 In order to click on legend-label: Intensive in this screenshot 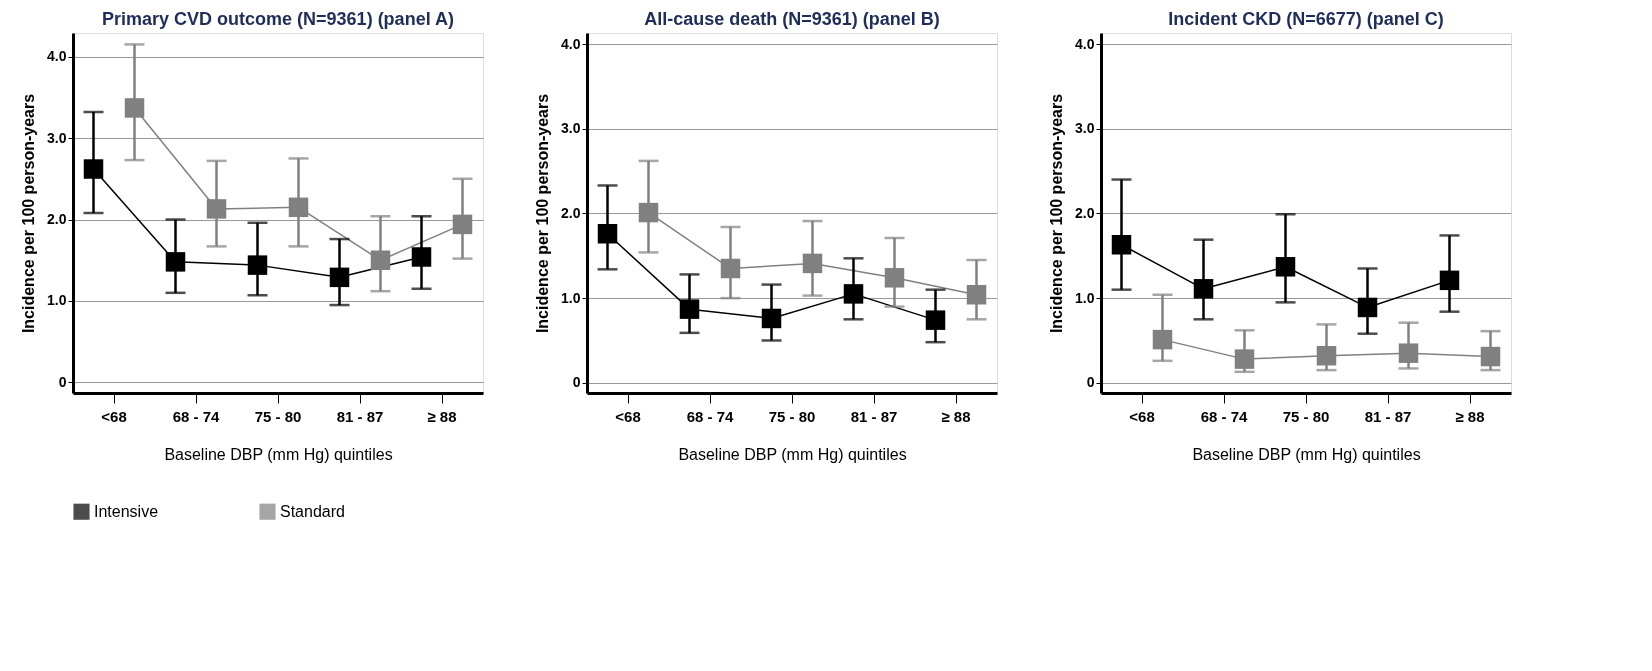, I will do `click(126, 511)`.